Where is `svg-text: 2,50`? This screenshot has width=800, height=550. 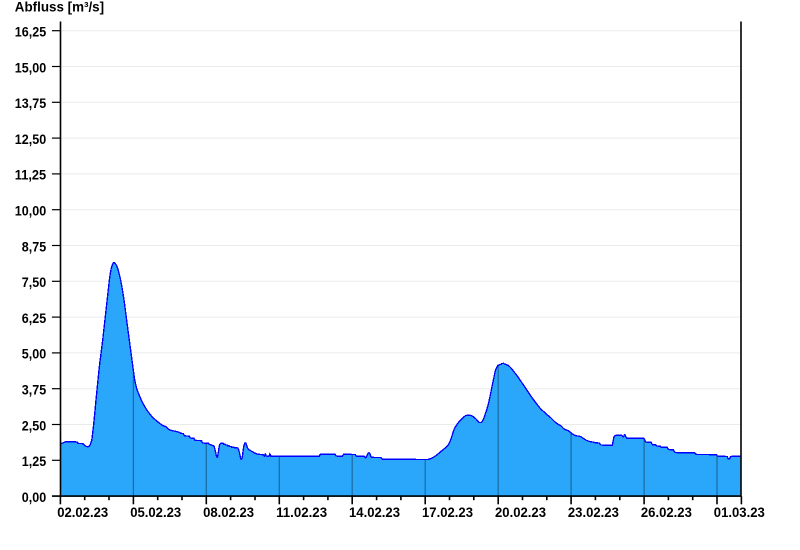
svg-text: 2,50 is located at coordinates (34, 425).